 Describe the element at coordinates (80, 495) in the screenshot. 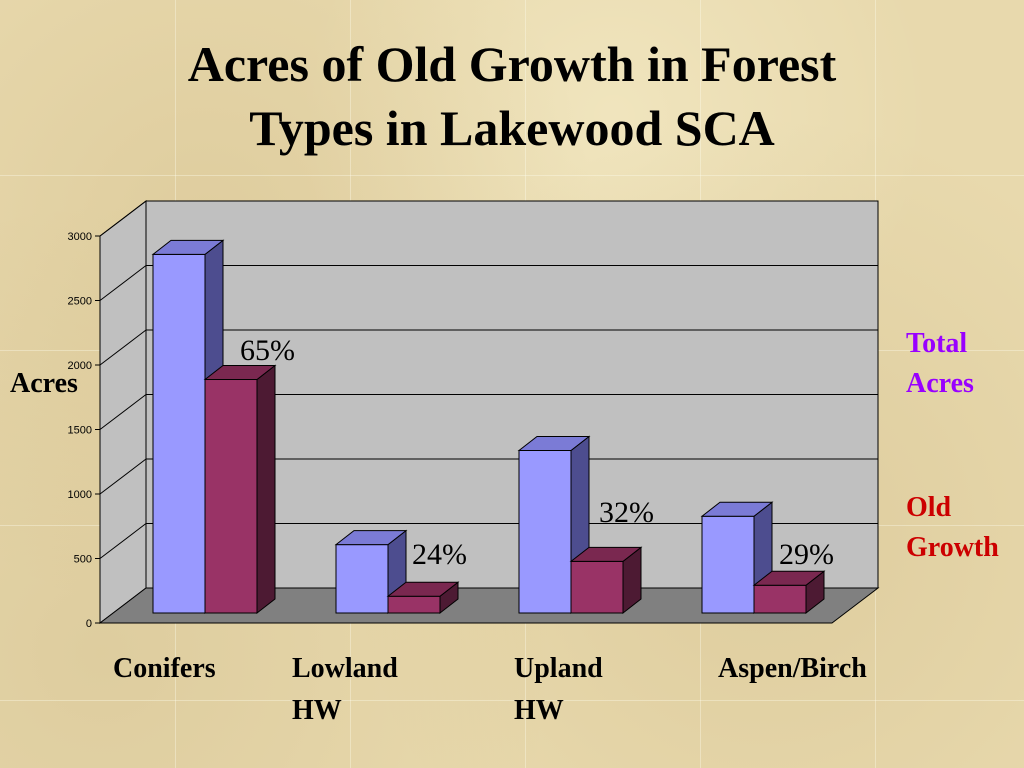

I see `y-tick-label: 1000` at that location.